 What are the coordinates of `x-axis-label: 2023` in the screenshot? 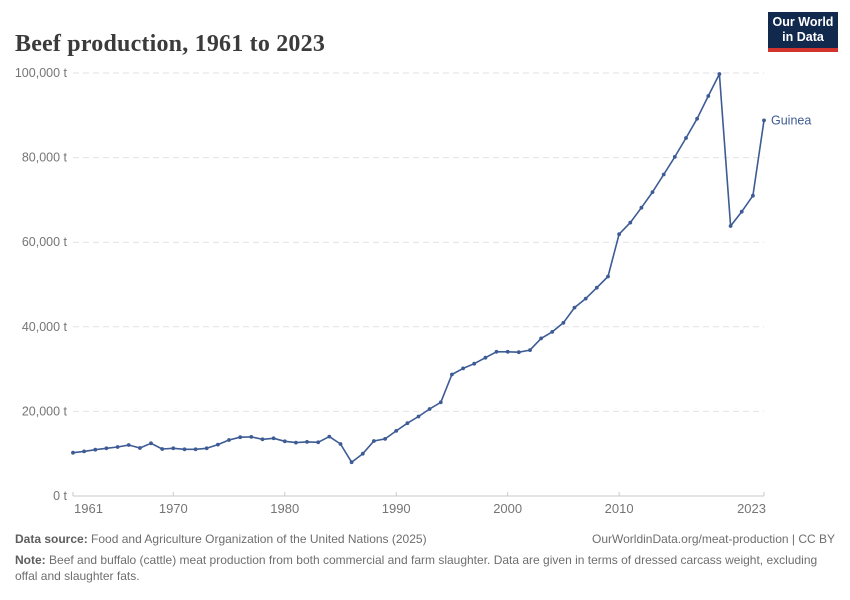 It's located at (751, 508).